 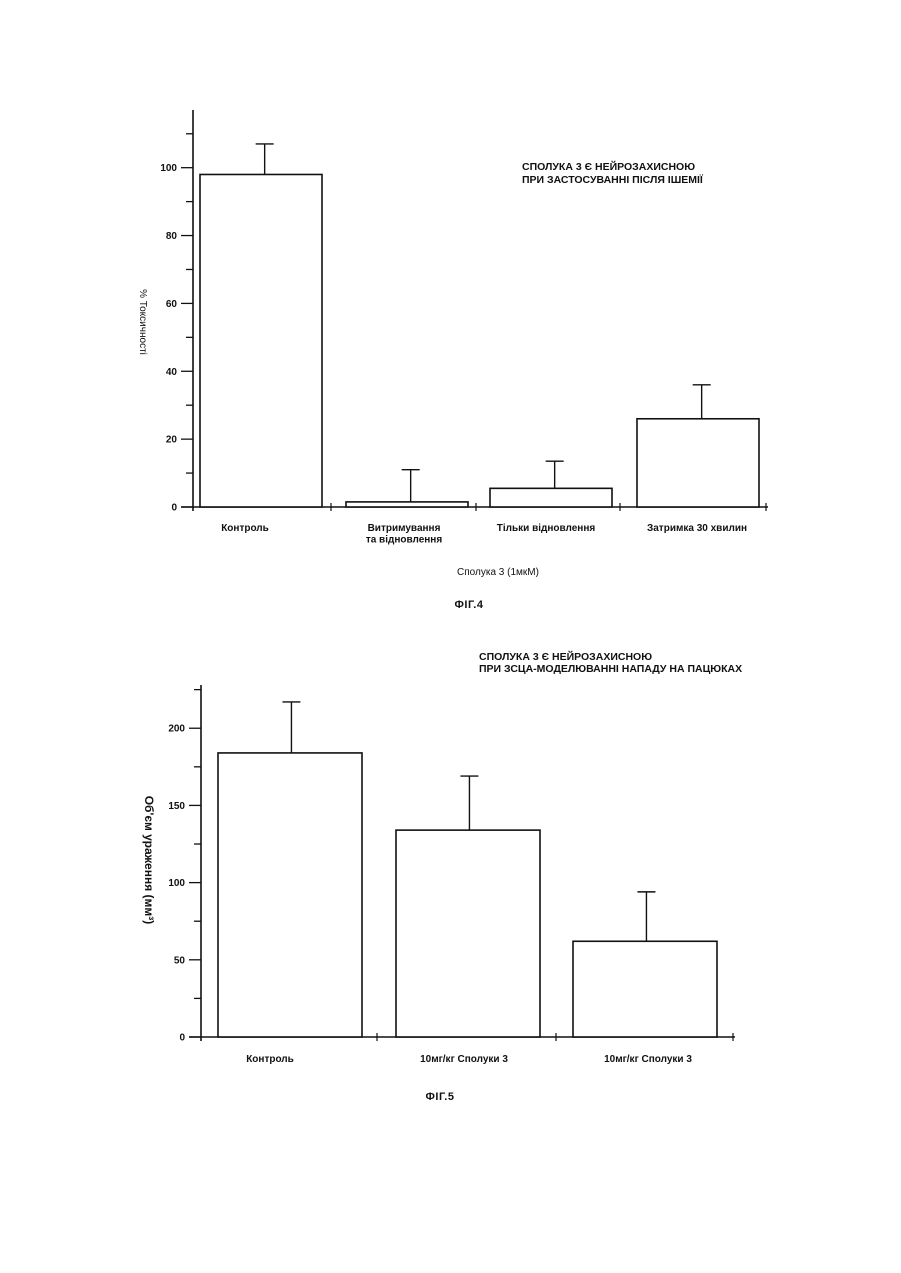 I want to click on chart1-x-axis-label: Сполука 3 (1мкМ), so click(x=498, y=572).